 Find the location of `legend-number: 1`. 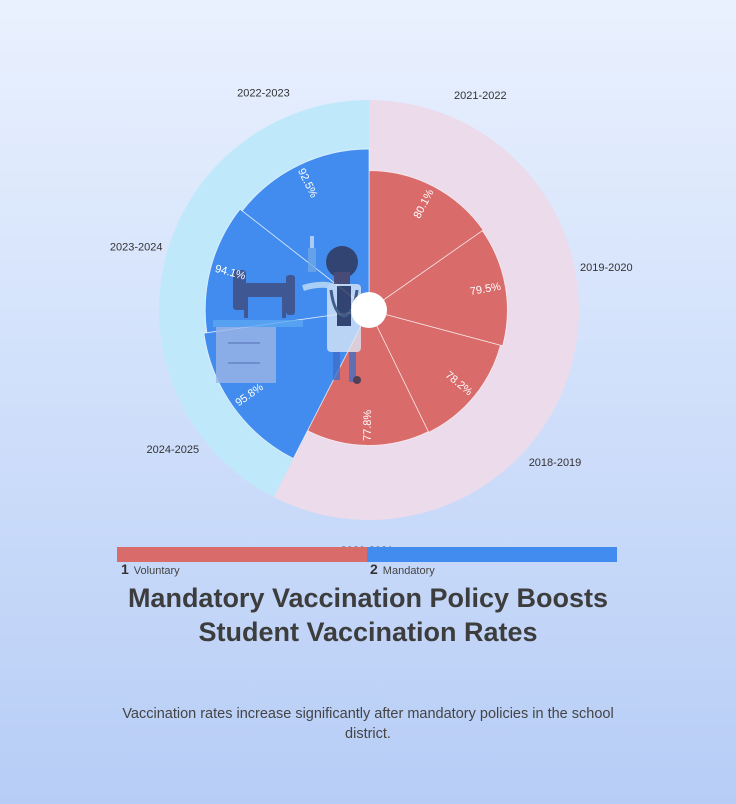

legend-number: 1 is located at coordinates (125, 569).